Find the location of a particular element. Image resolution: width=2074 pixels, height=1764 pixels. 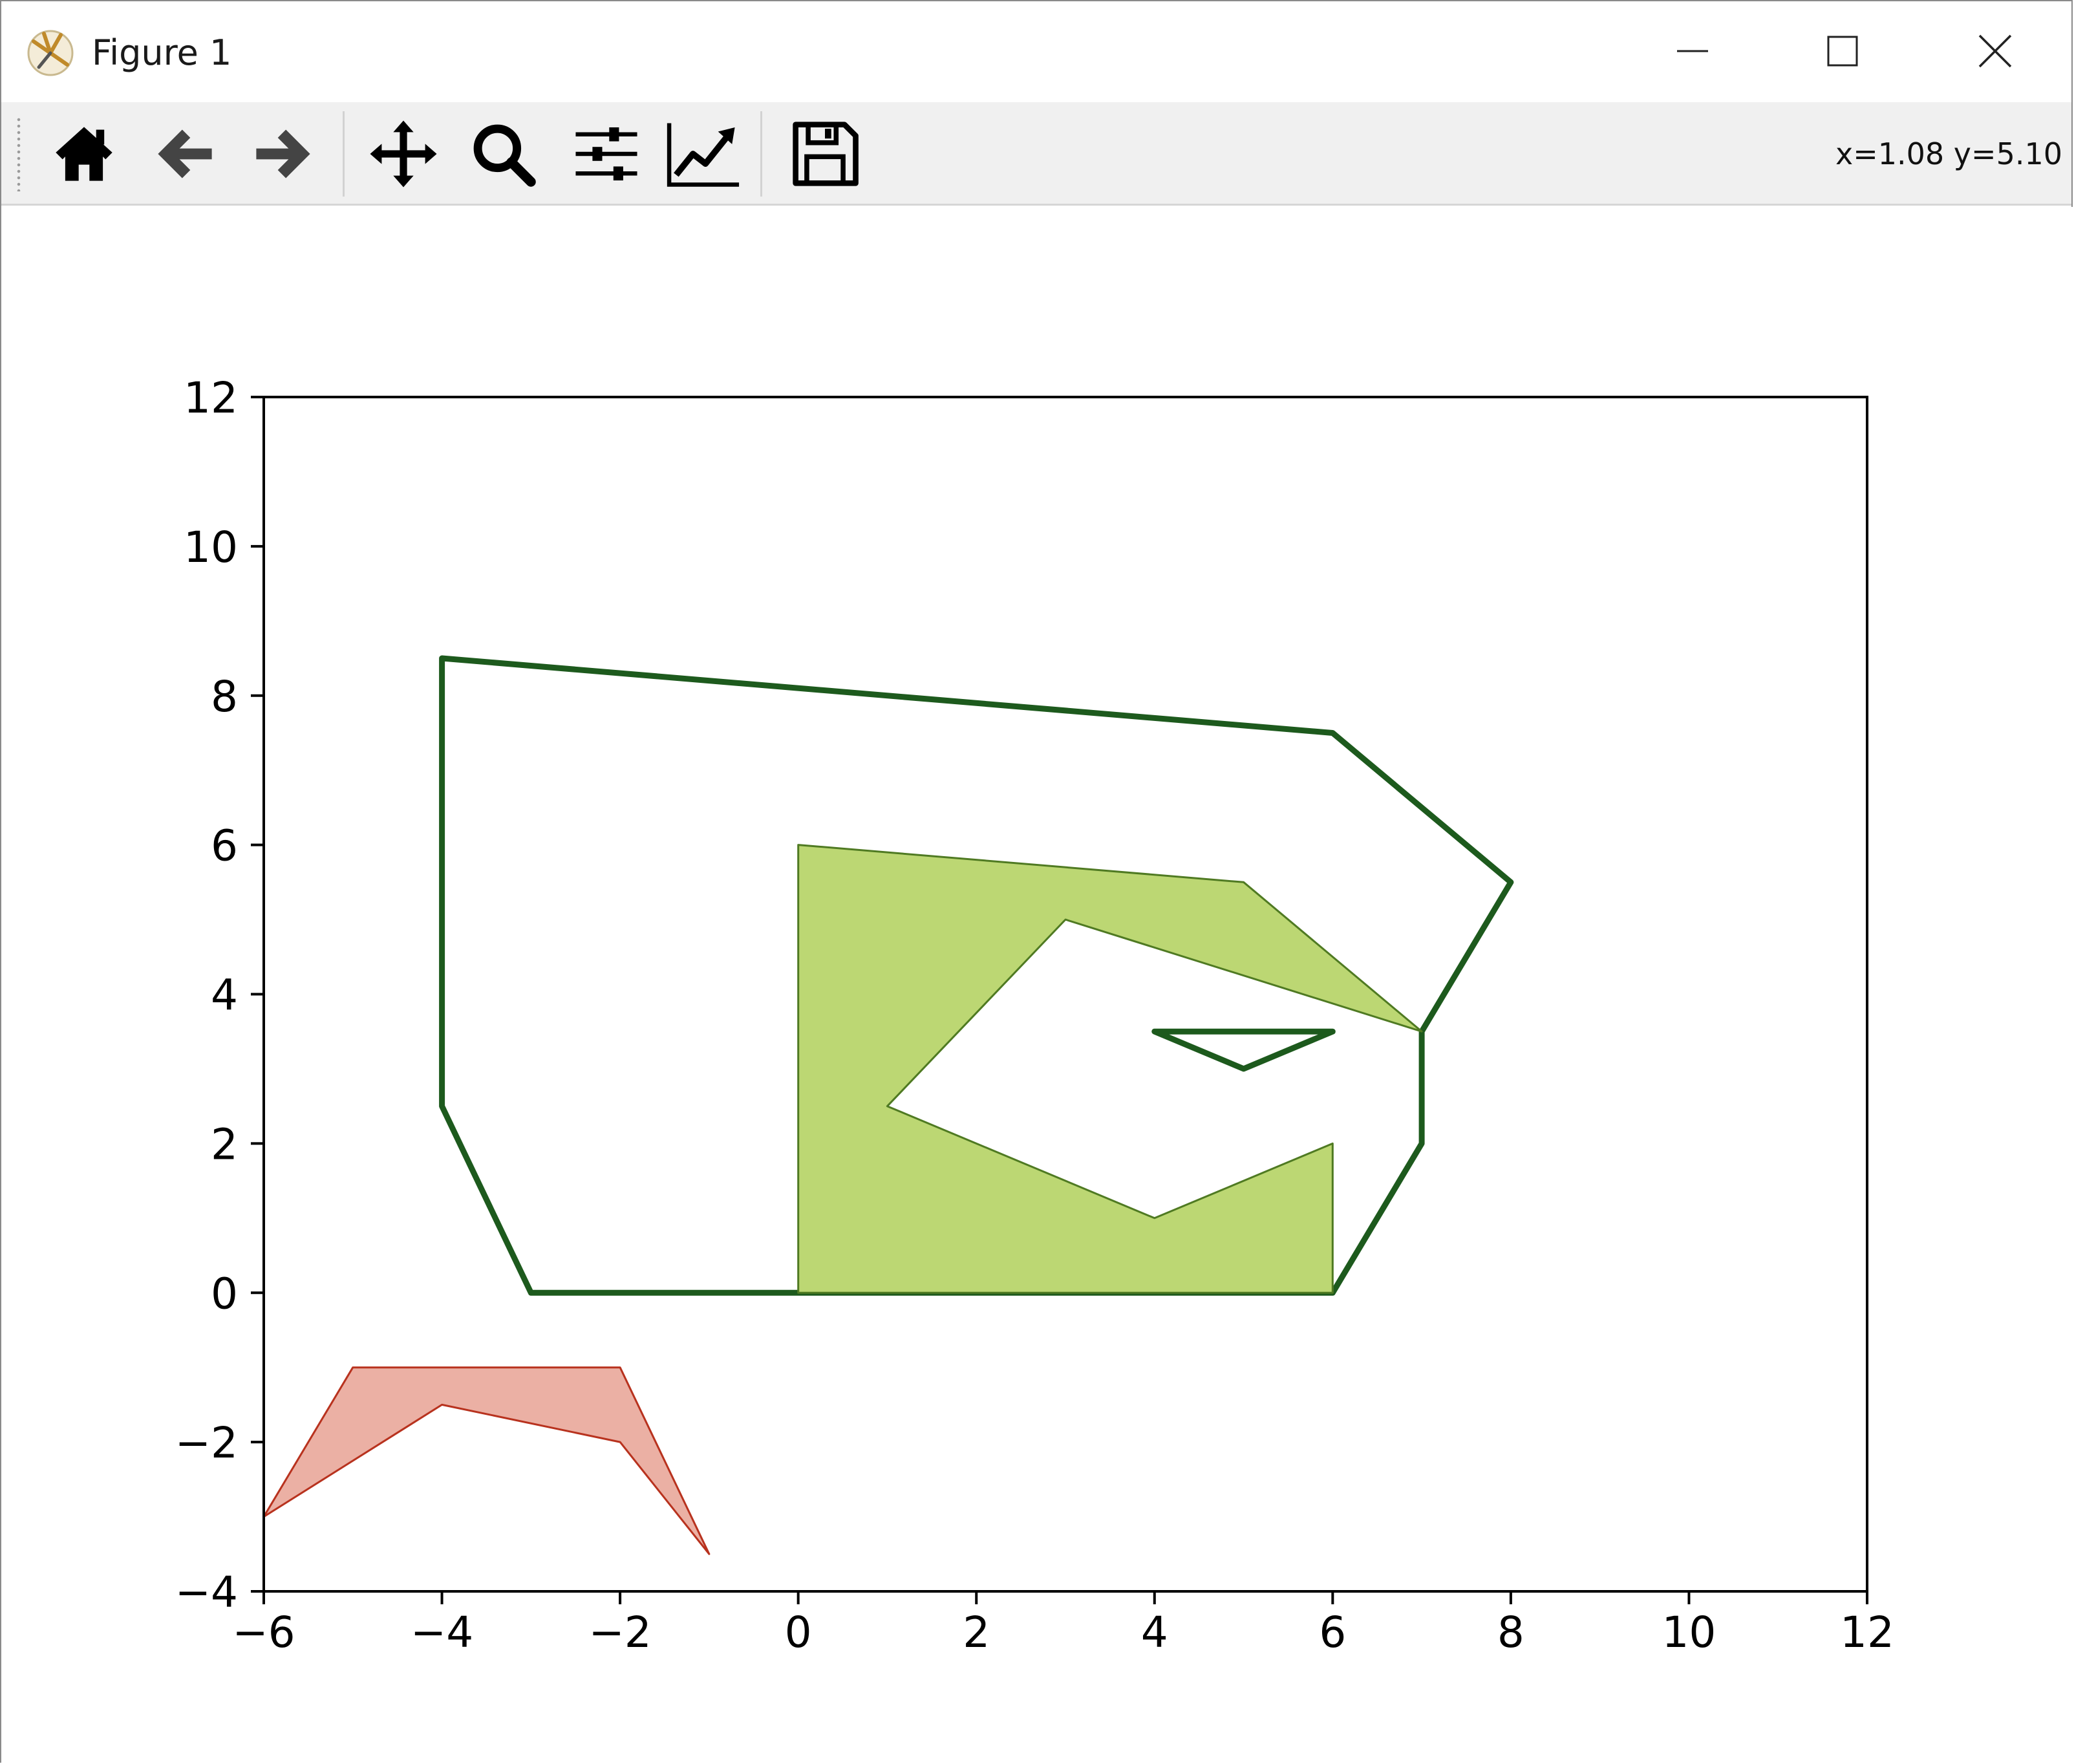

y-tick-label: 10 is located at coordinates (211, 547).